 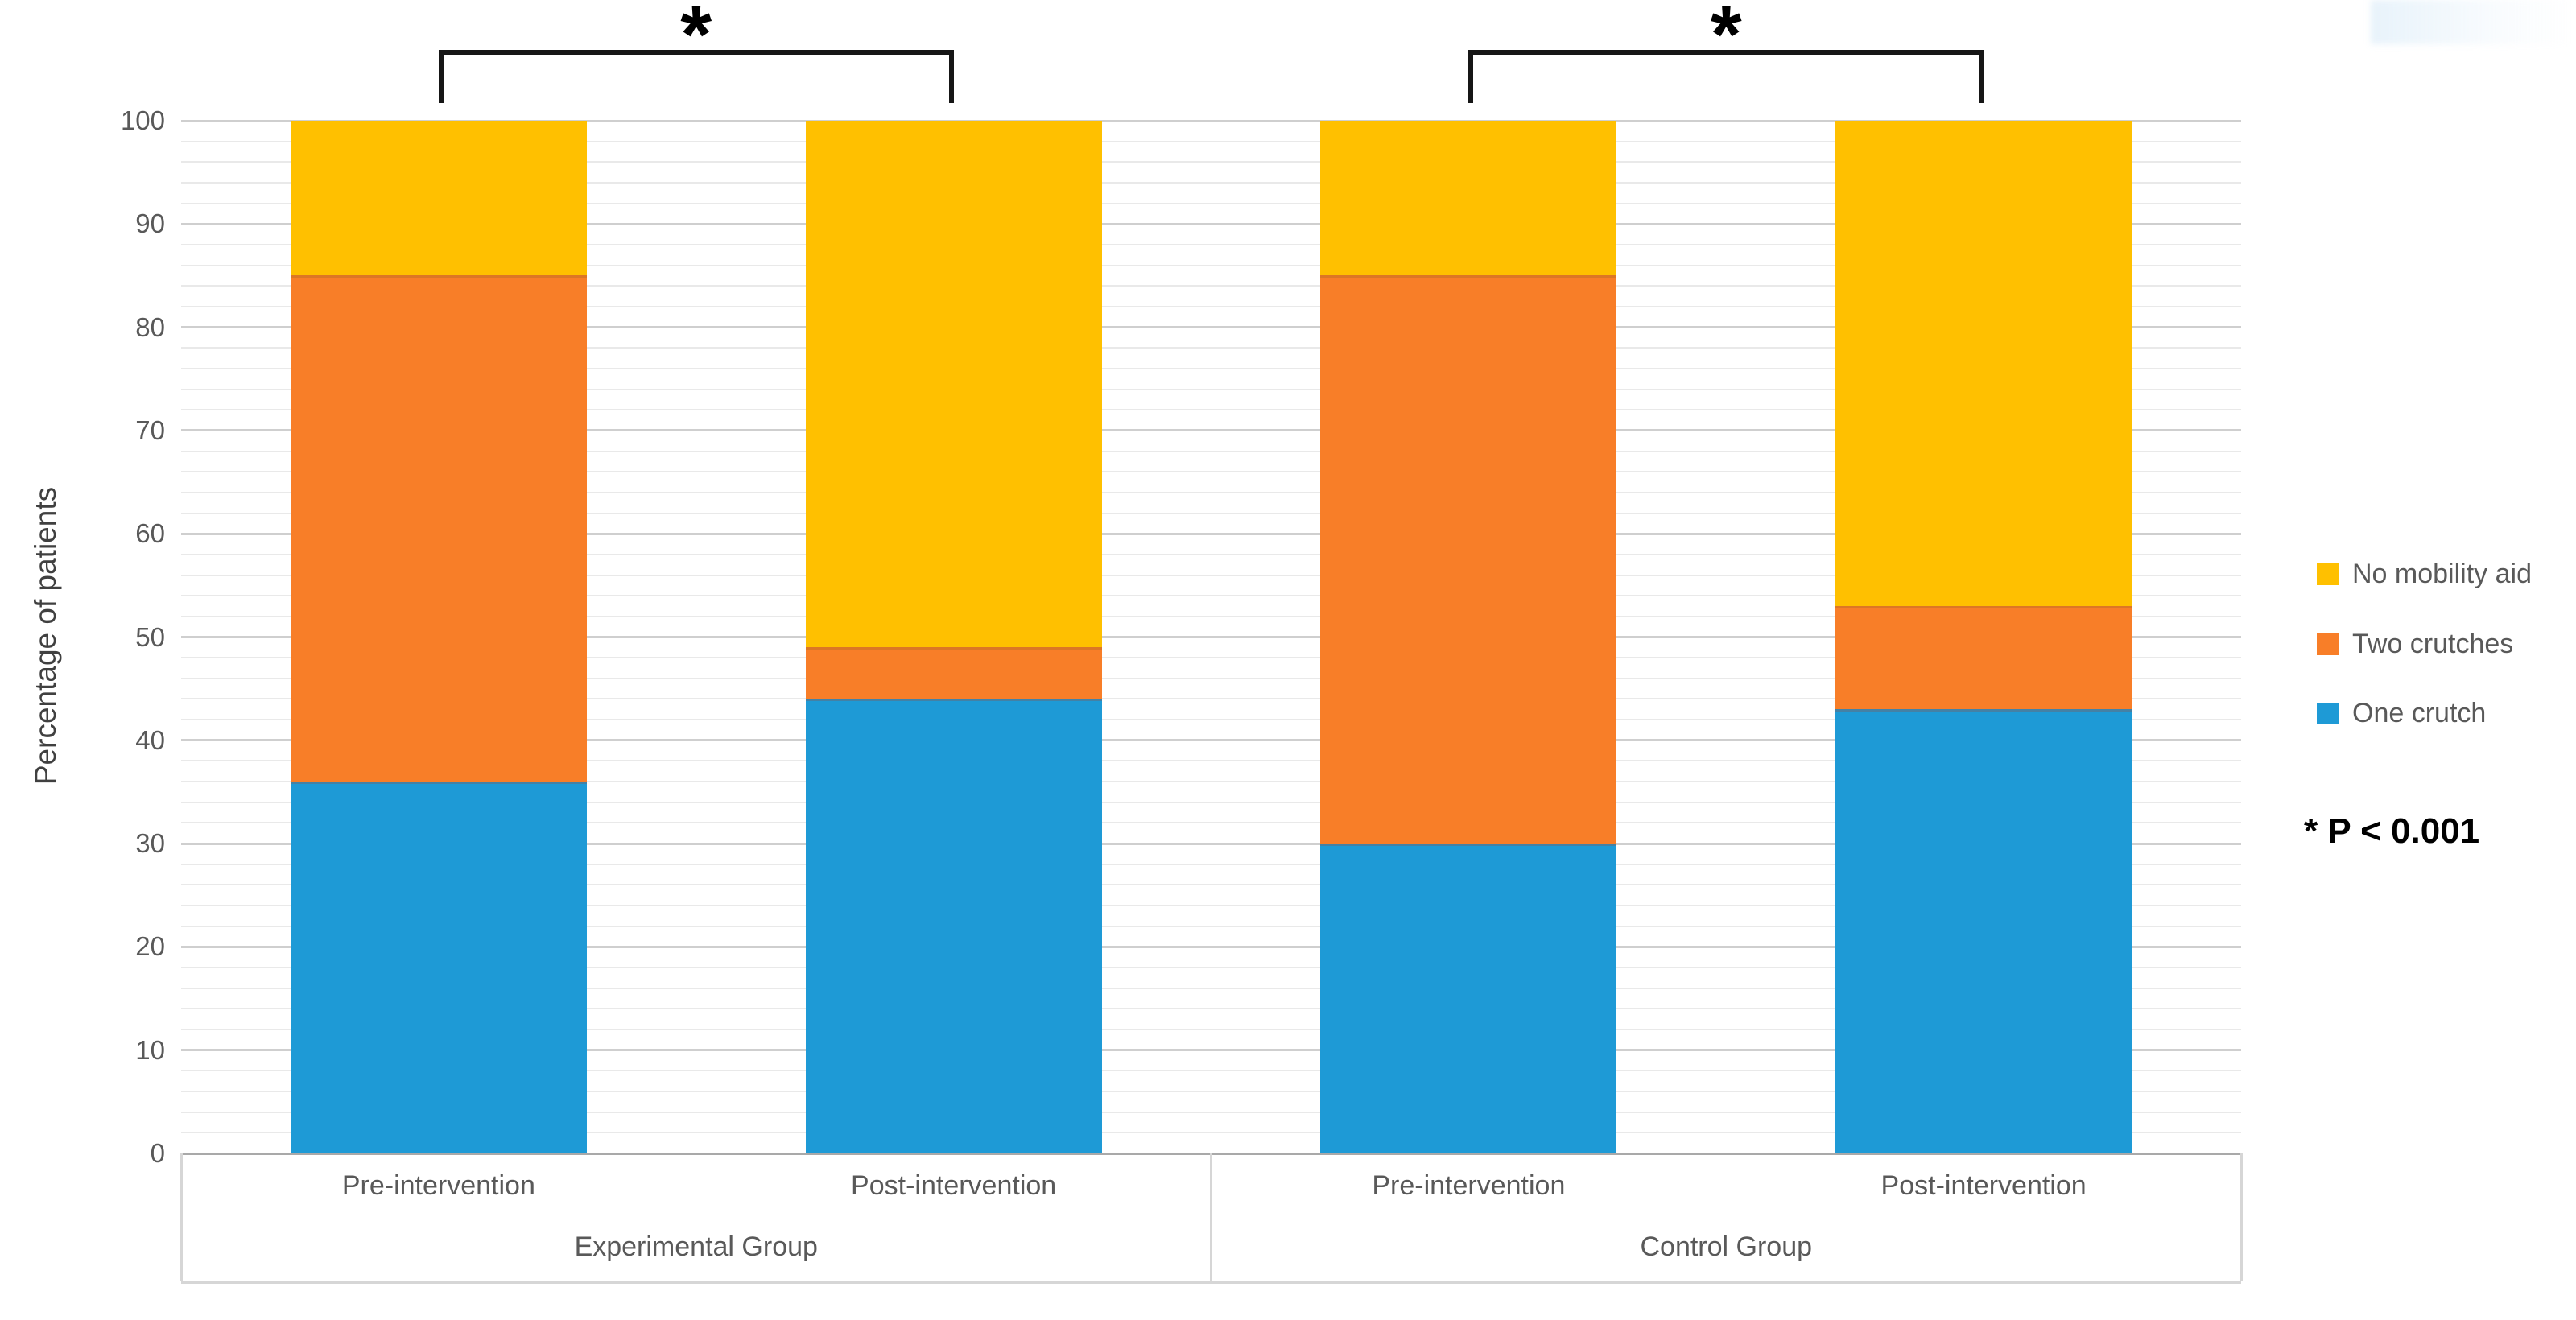 What do you see at coordinates (150, 947) in the screenshot?
I see `y-tick-label: 20` at bounding box center [150, 947].